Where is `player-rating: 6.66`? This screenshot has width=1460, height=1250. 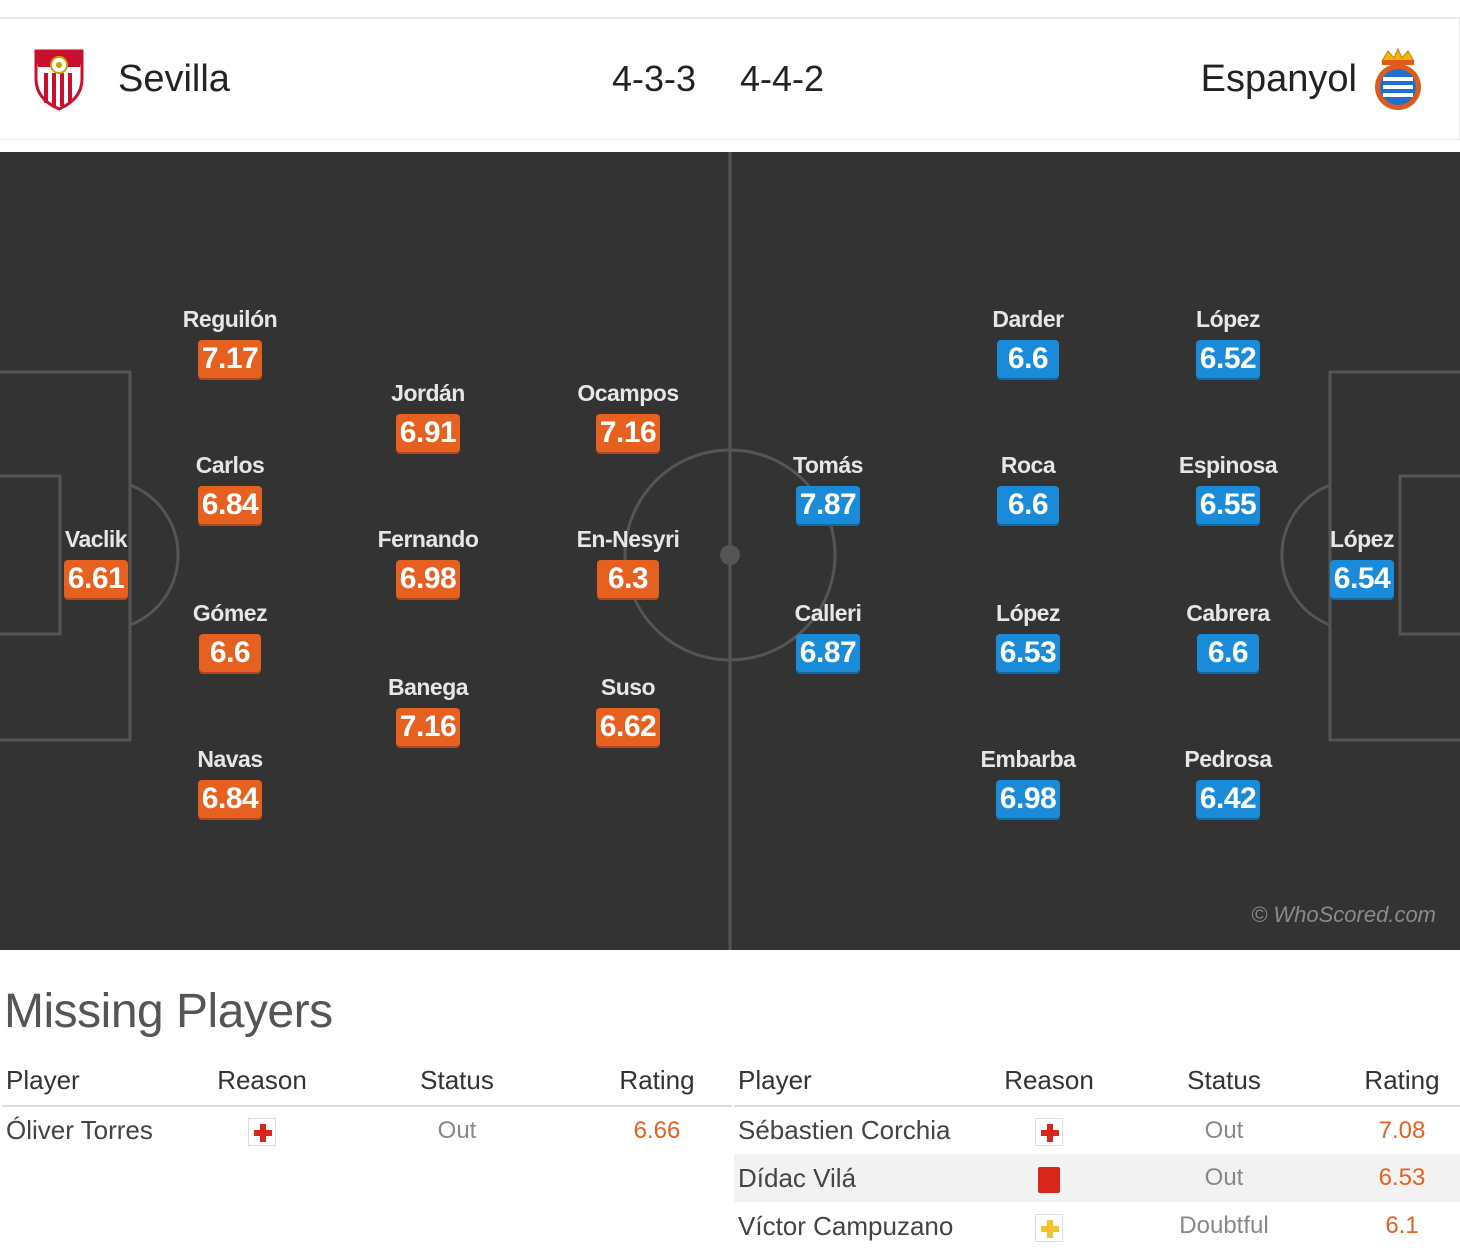
player-rating: 6.66 is located at coordinates (657, 1130).